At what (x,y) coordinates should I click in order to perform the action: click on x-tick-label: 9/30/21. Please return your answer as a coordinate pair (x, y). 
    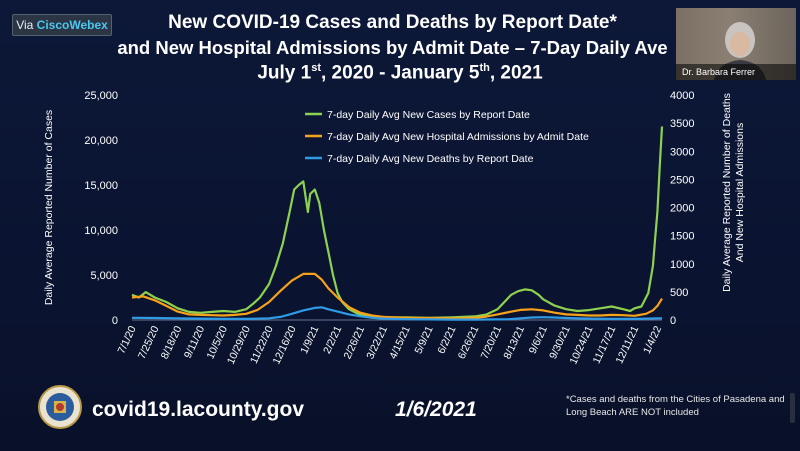
    Looking at the image, I should click on (560, 342).